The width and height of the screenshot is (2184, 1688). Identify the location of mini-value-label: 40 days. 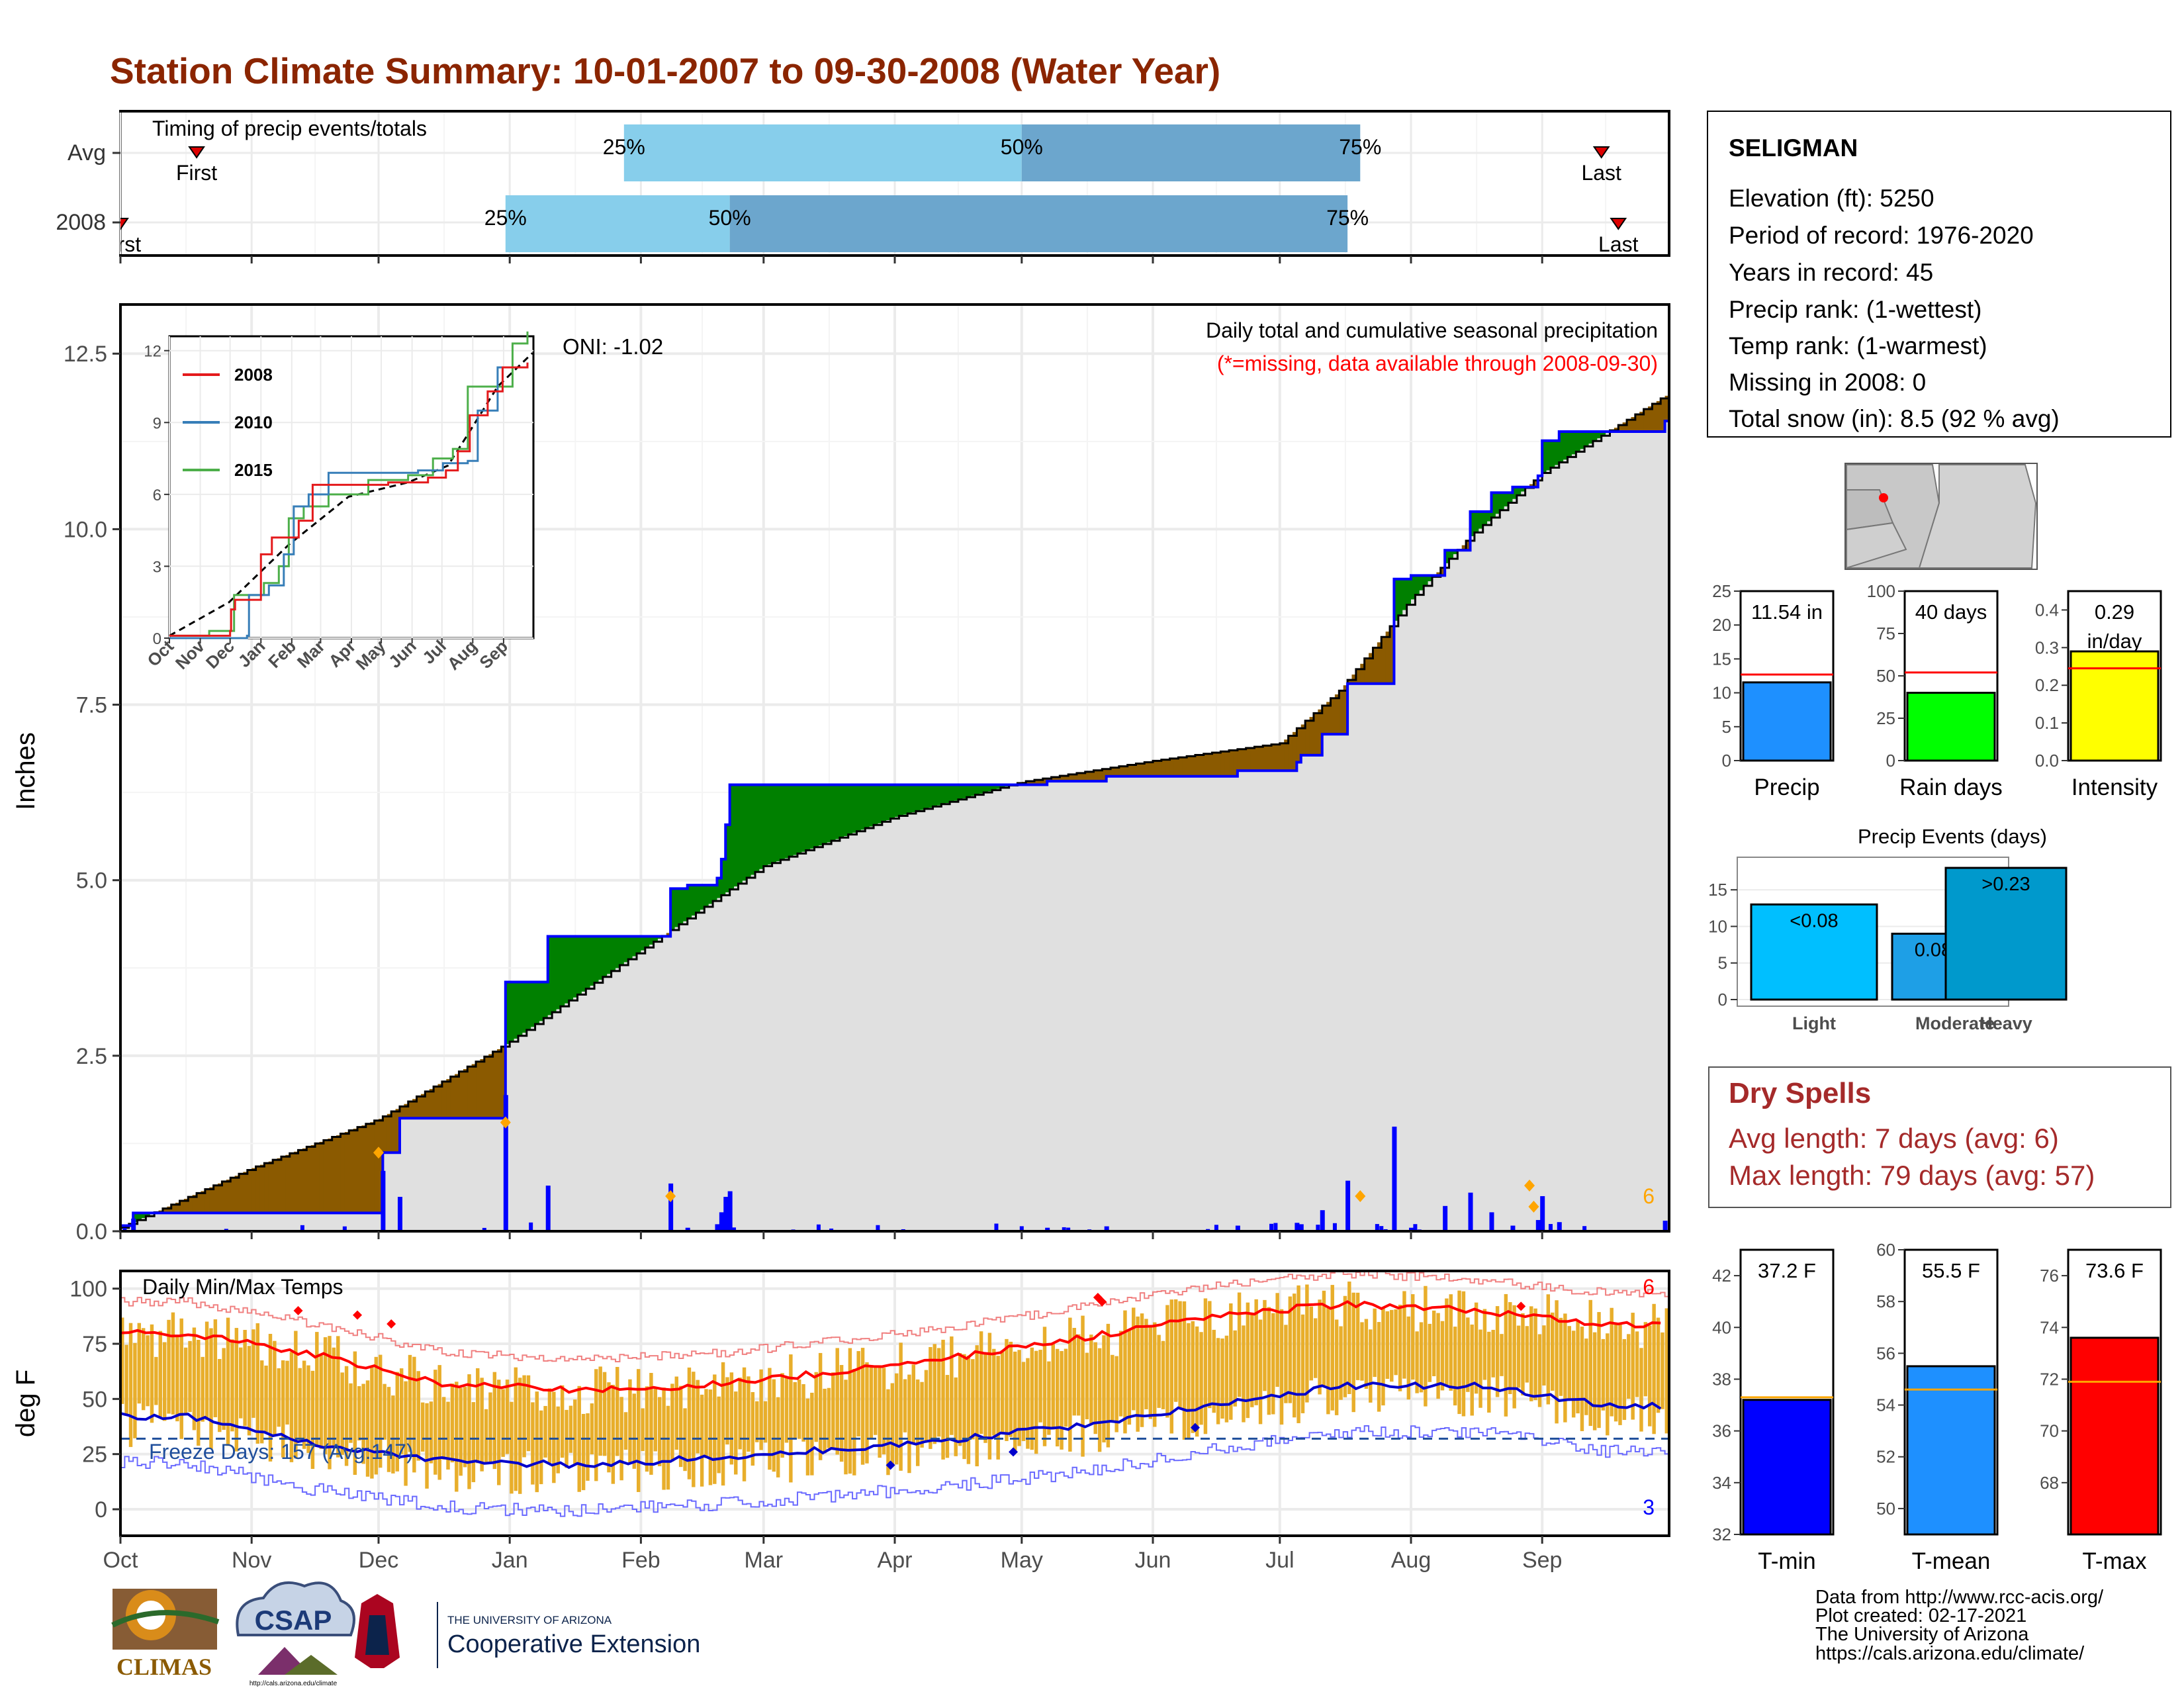
(1951, 612).